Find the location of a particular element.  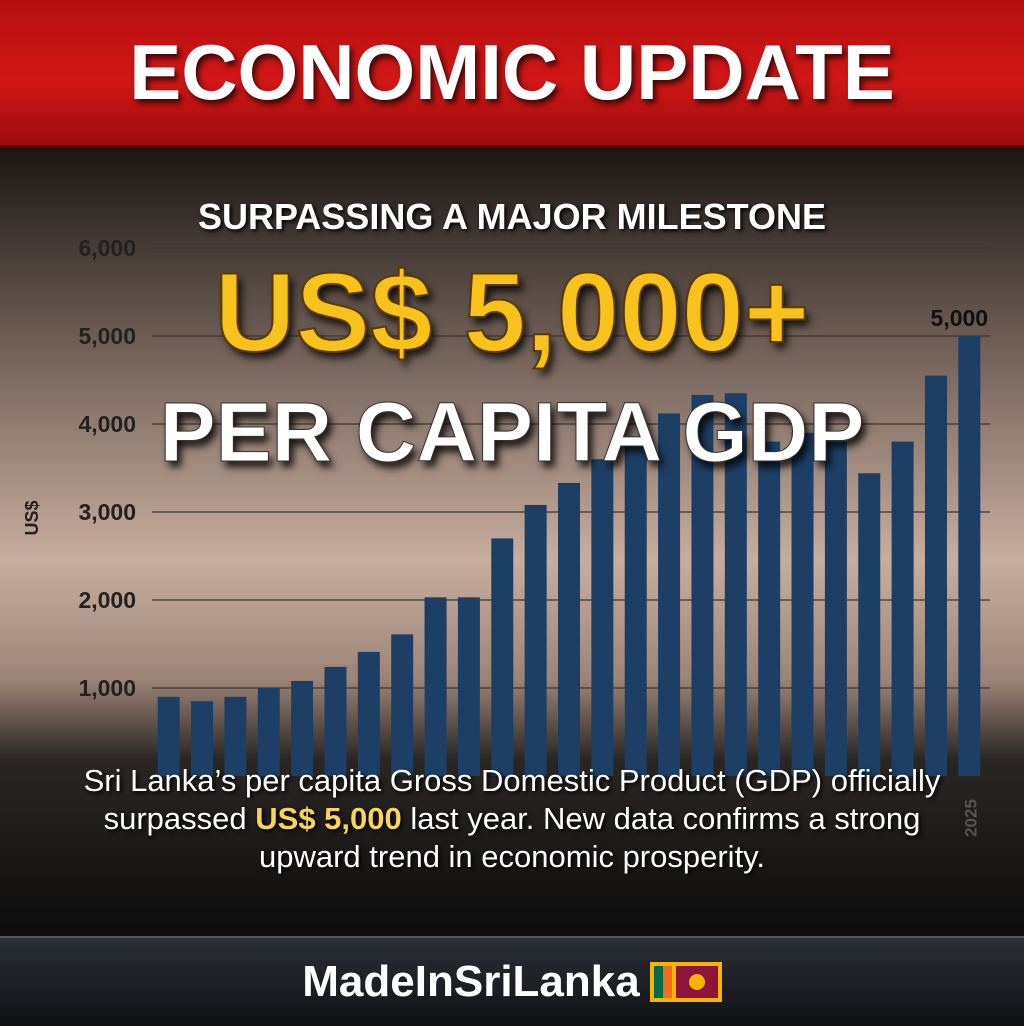

y-tick-label: 4,000 is located at coordinates (107, 424).